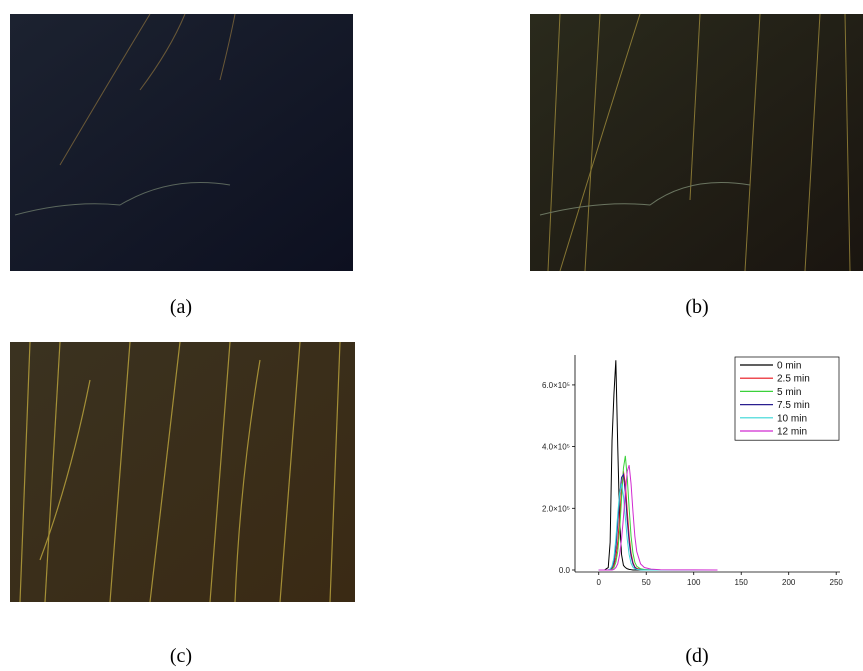  I want to click on y-tick-label: 6.0×10⁵, so click(556, 385).